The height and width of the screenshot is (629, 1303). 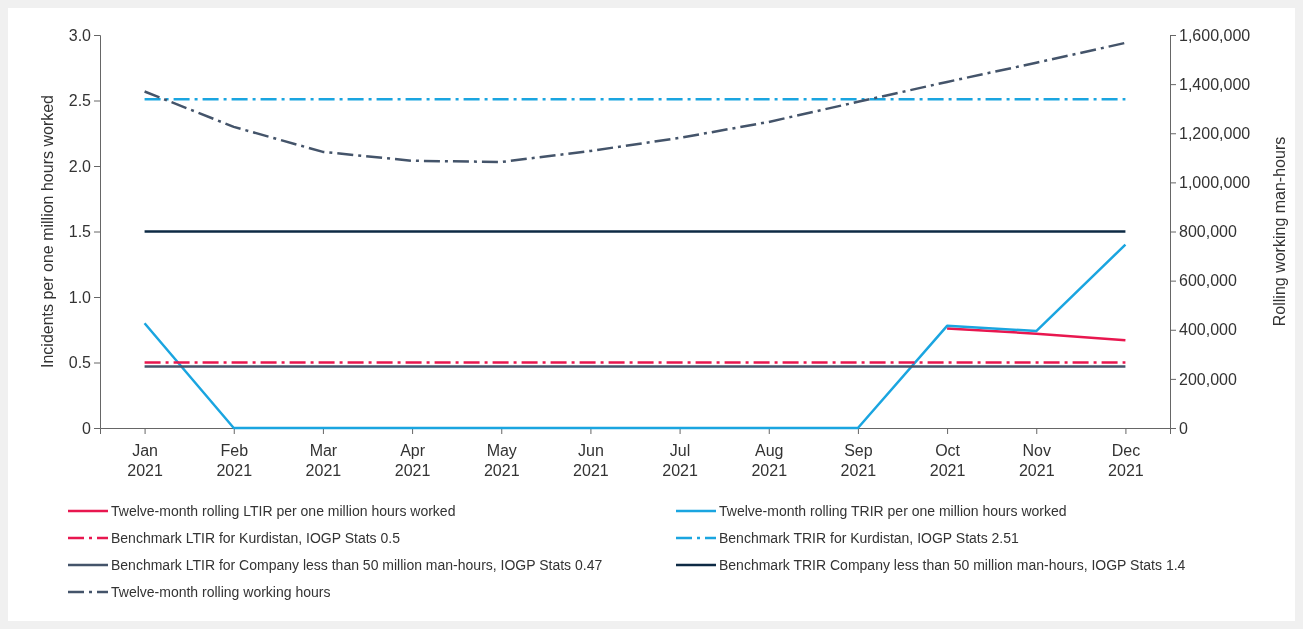 What do you see at coordinates (221, 592) in the screenshot?
I see `legend-label: Twelve-month rolling working hours` at bounding box center [221, 592].